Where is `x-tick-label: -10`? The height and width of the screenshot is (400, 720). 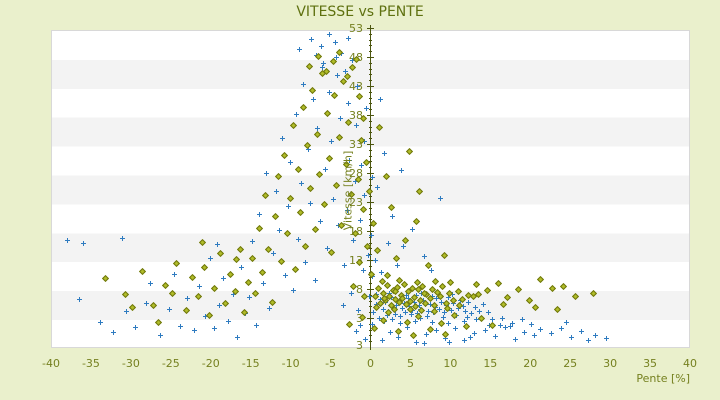
x-tick-label: -10 is located at coordinates (290, 363).